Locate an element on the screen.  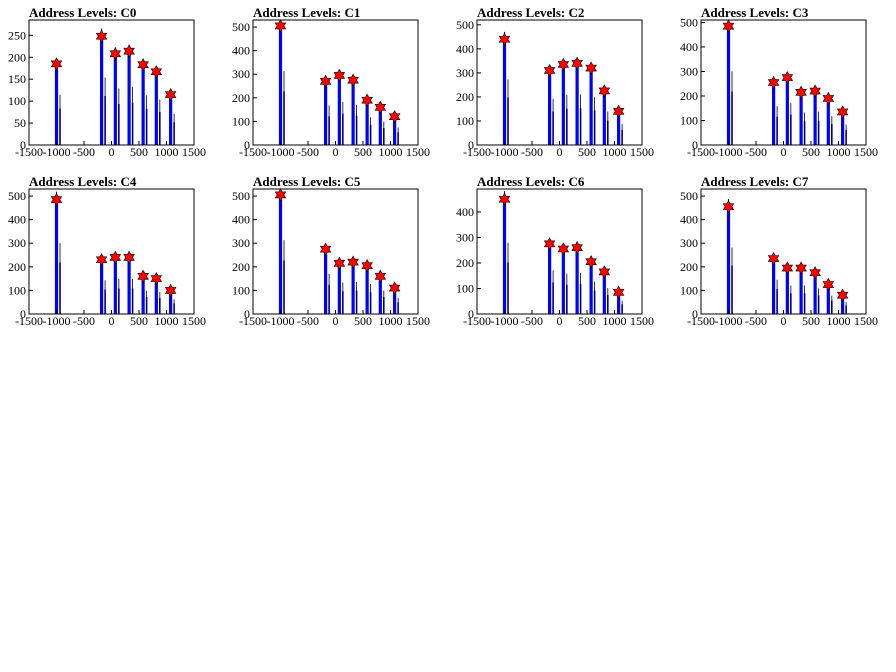
chart-title: Address Levels: C2 is located at coordinates (530, 12).